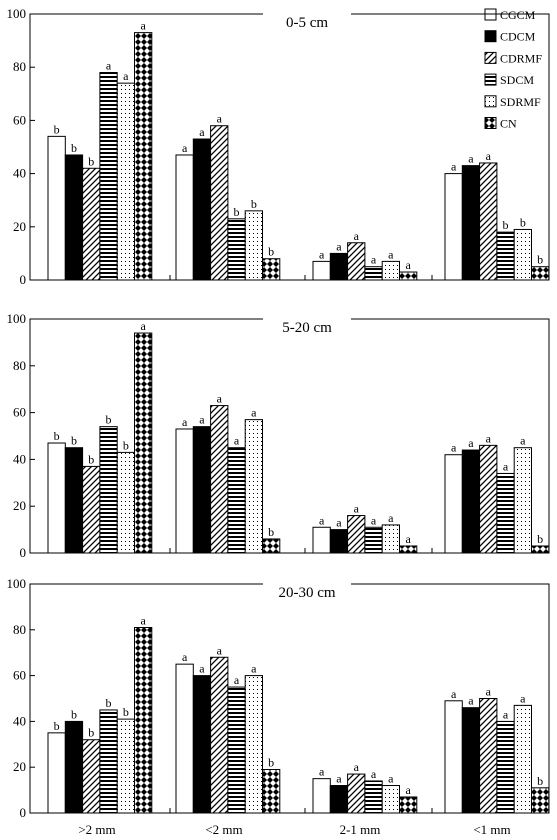 Image resolution: width=557 pixels, height=840 pixels. I want to click on bar-cdrmf-2-1-mm, so click(356, 534).